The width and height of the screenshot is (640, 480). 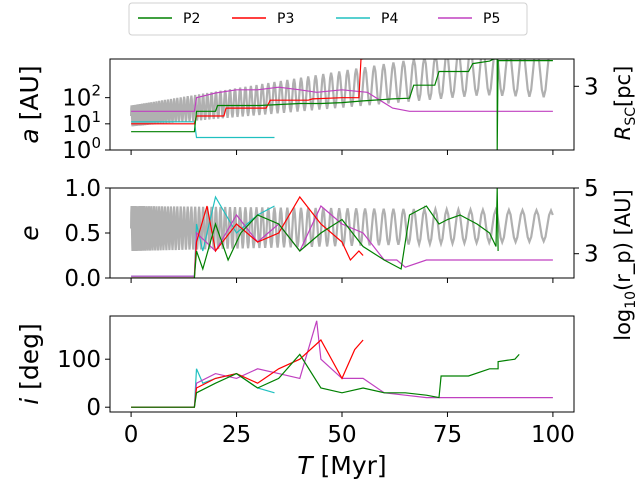 I want to click on panel-e-plot, so click(x=342, y=233).